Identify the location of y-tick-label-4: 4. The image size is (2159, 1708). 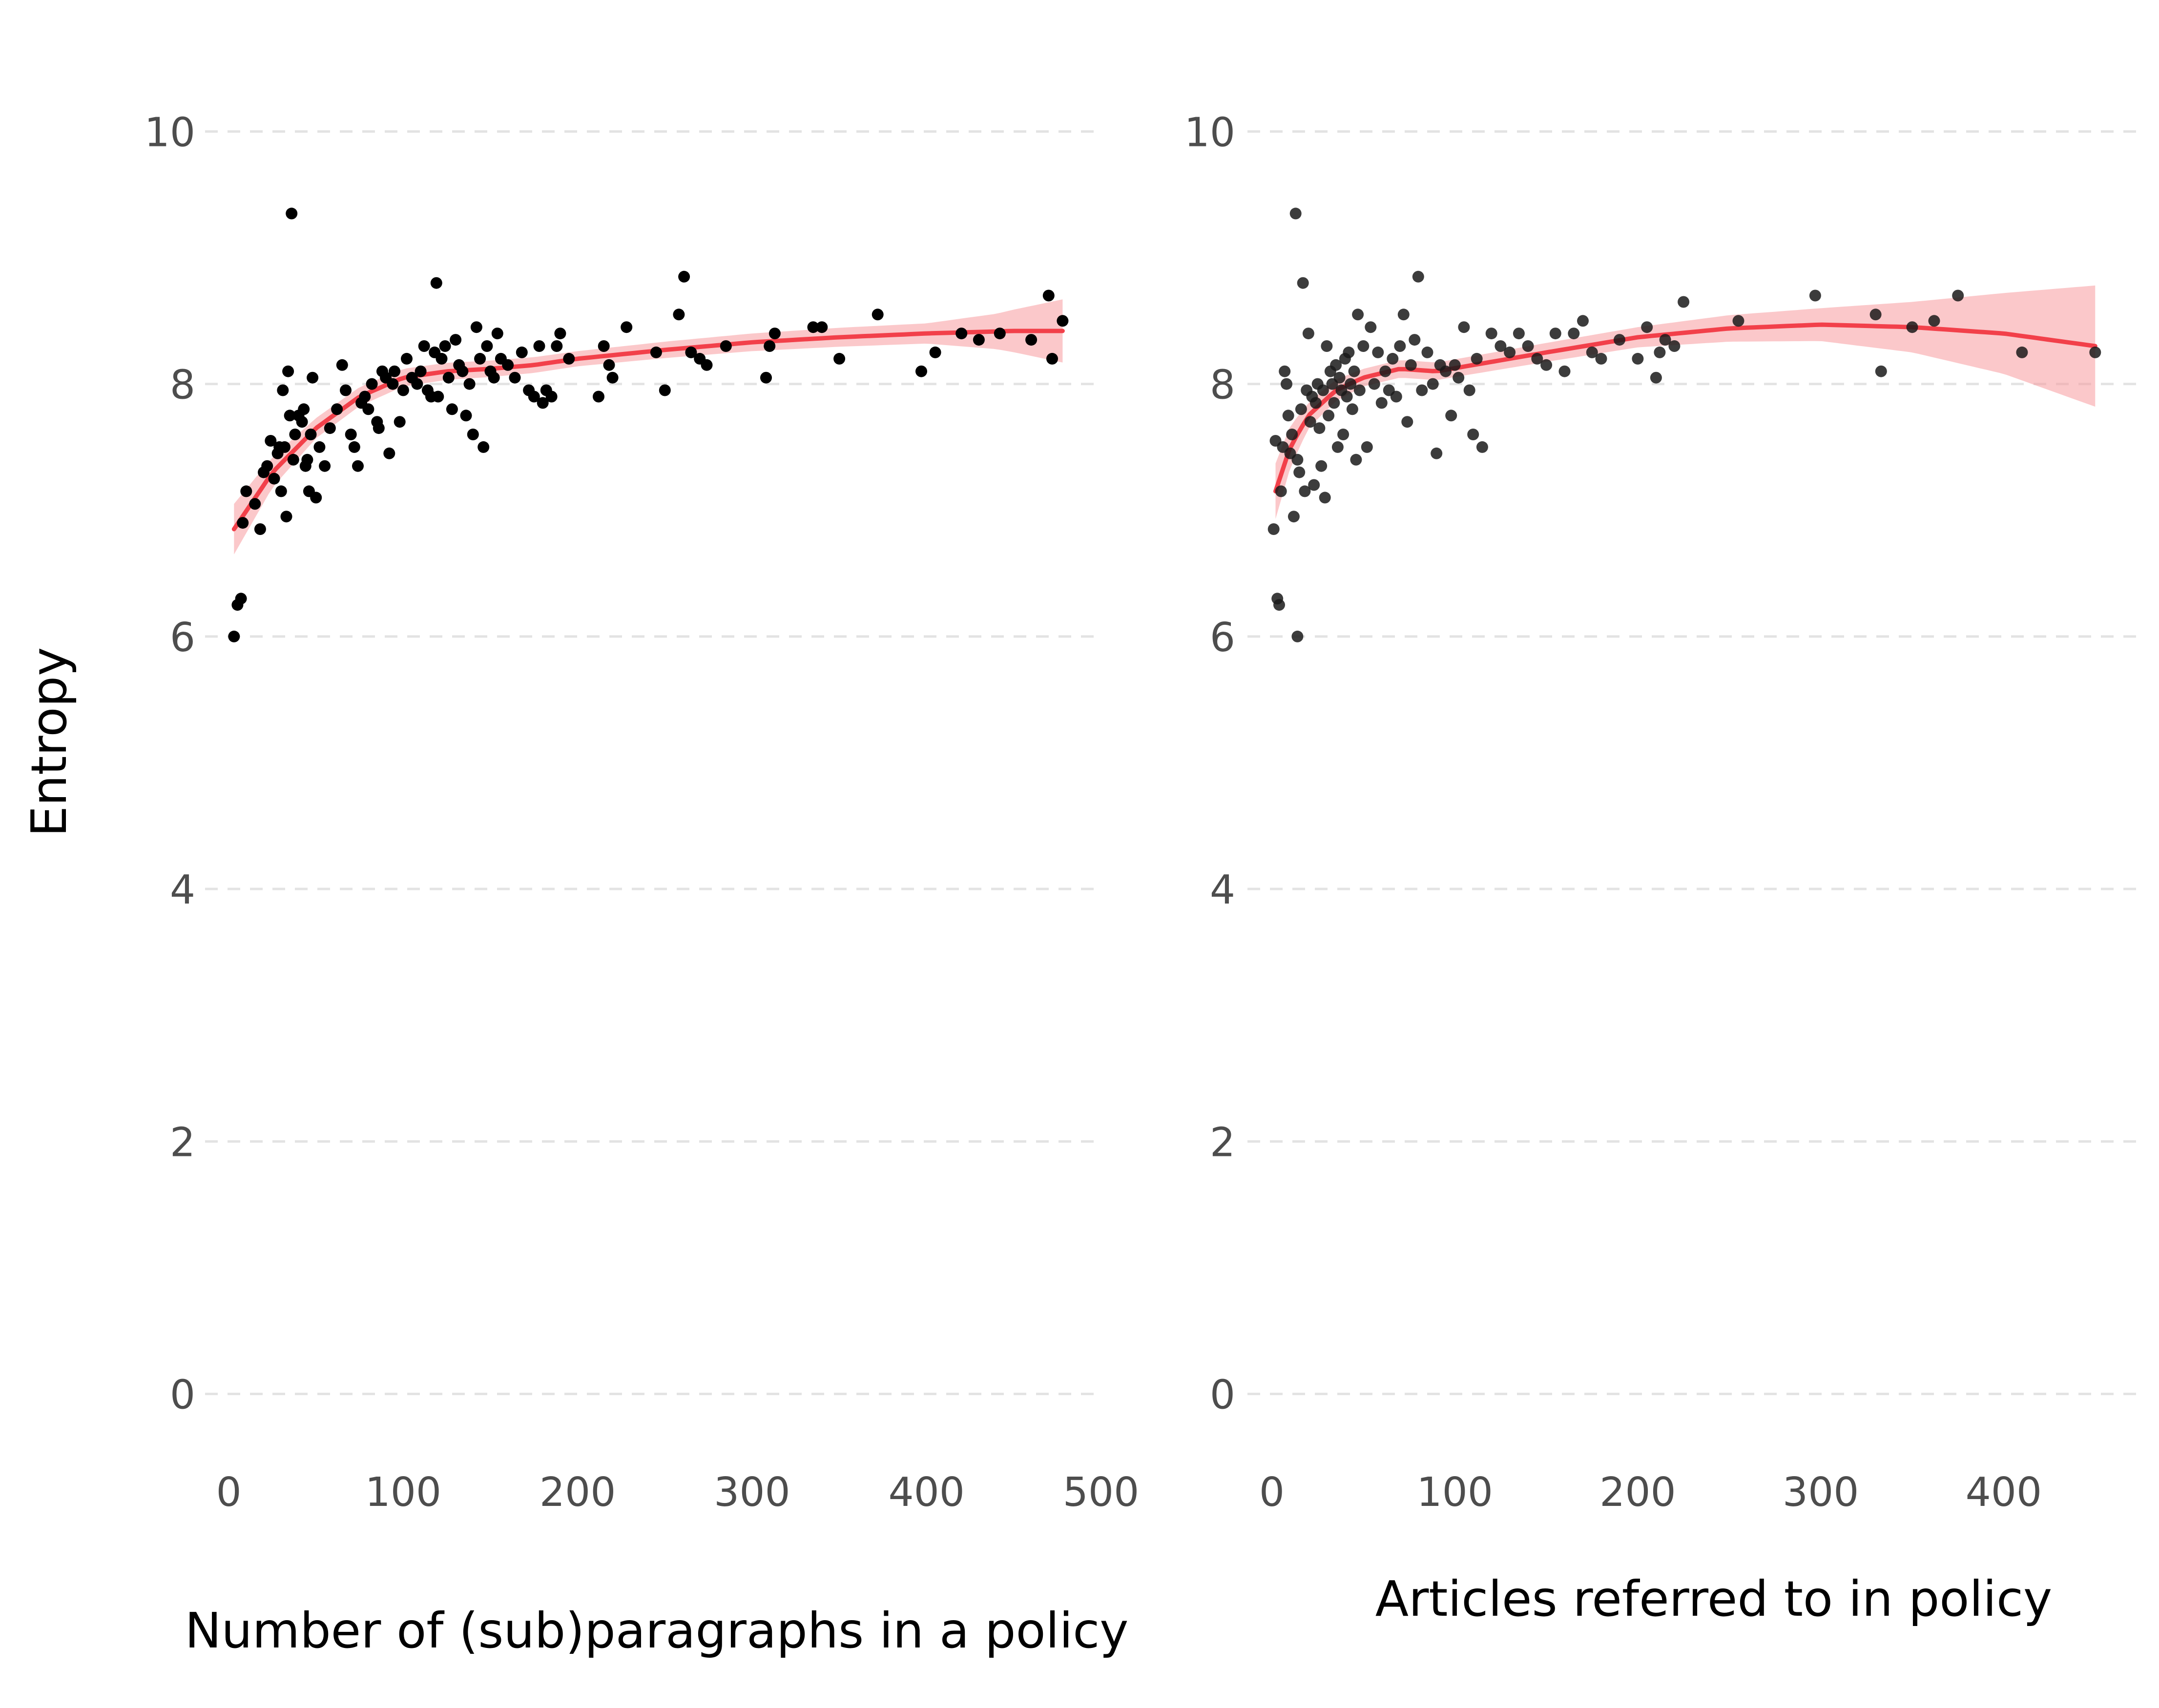
(182, 890).